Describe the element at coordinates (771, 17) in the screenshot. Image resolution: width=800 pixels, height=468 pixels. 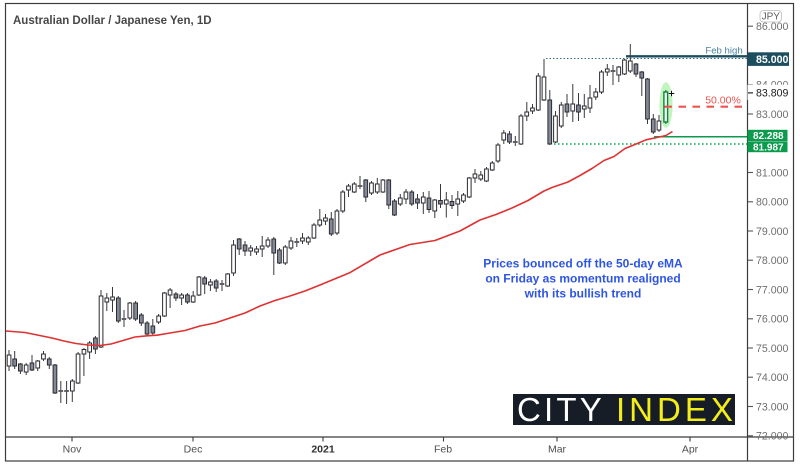
I see `svg-text: JPY` at that location.